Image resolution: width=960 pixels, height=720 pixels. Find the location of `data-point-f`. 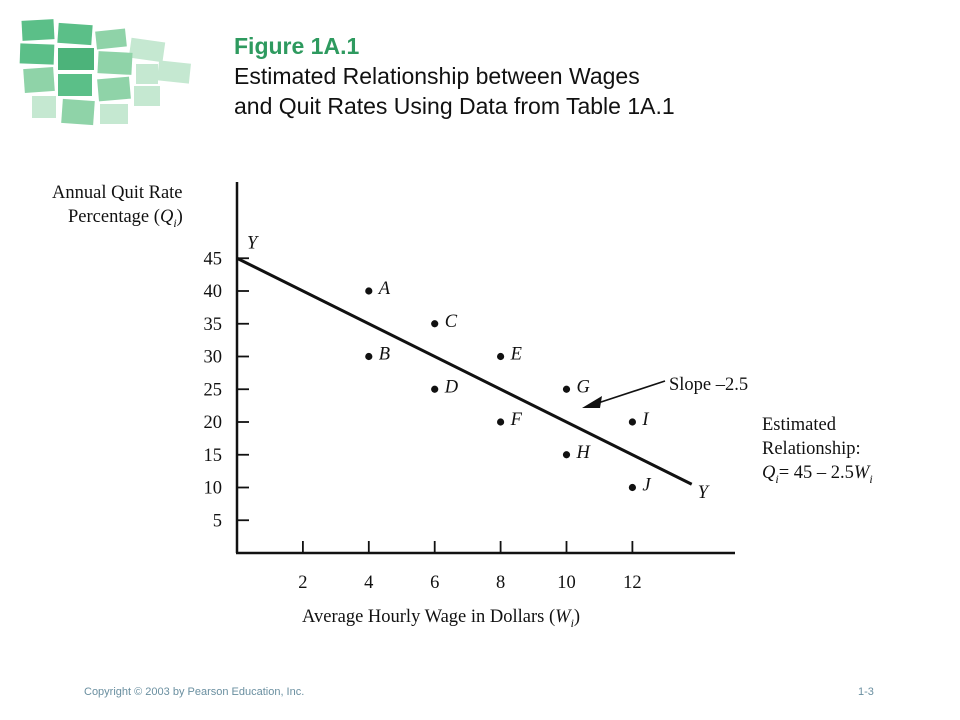

data-point-f is located at coordinates (501, 422).